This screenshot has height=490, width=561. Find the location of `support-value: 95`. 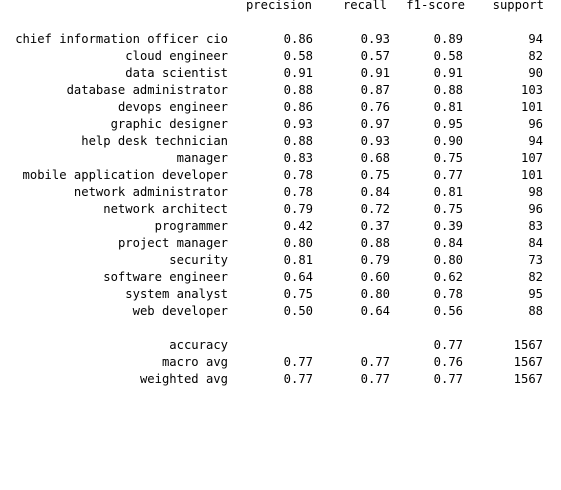

support-value: 95 is located at coordinates (535, 294).